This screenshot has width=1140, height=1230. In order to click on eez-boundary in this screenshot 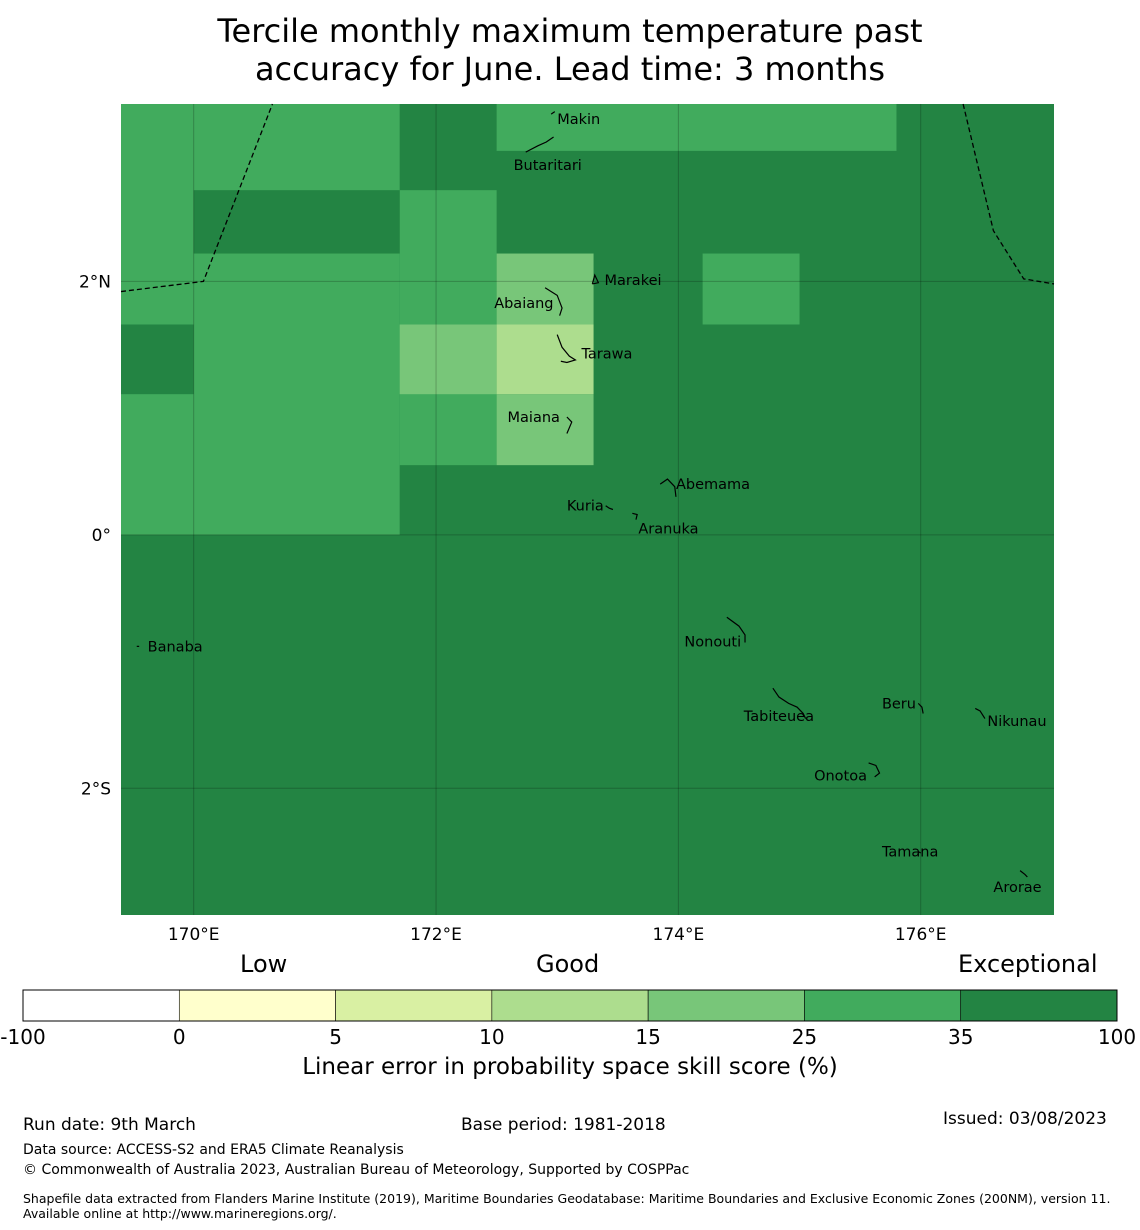, I will do `click(587, 198)`.